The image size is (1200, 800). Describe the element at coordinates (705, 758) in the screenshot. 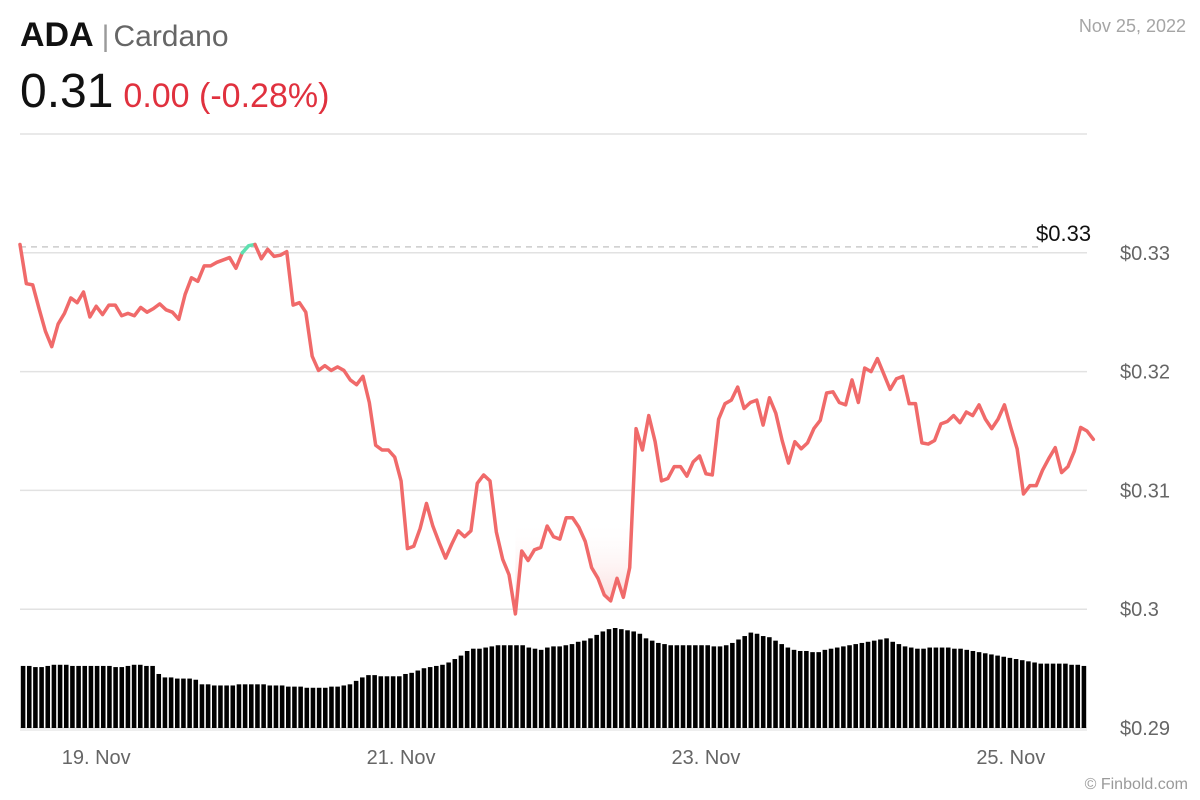

I see `x-tick-label: 23. Nov` at that location.